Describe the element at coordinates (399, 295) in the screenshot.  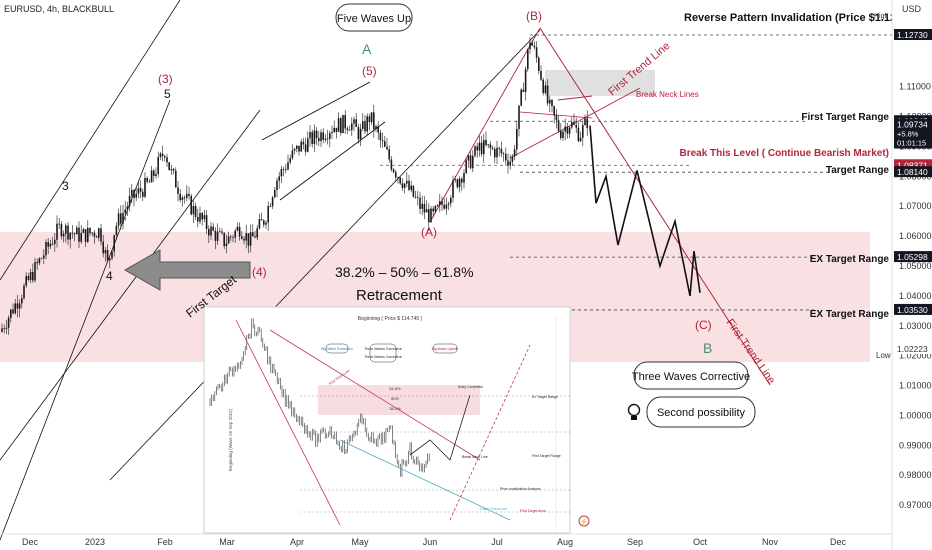
I see `retracement-label: Retracement` at that location.